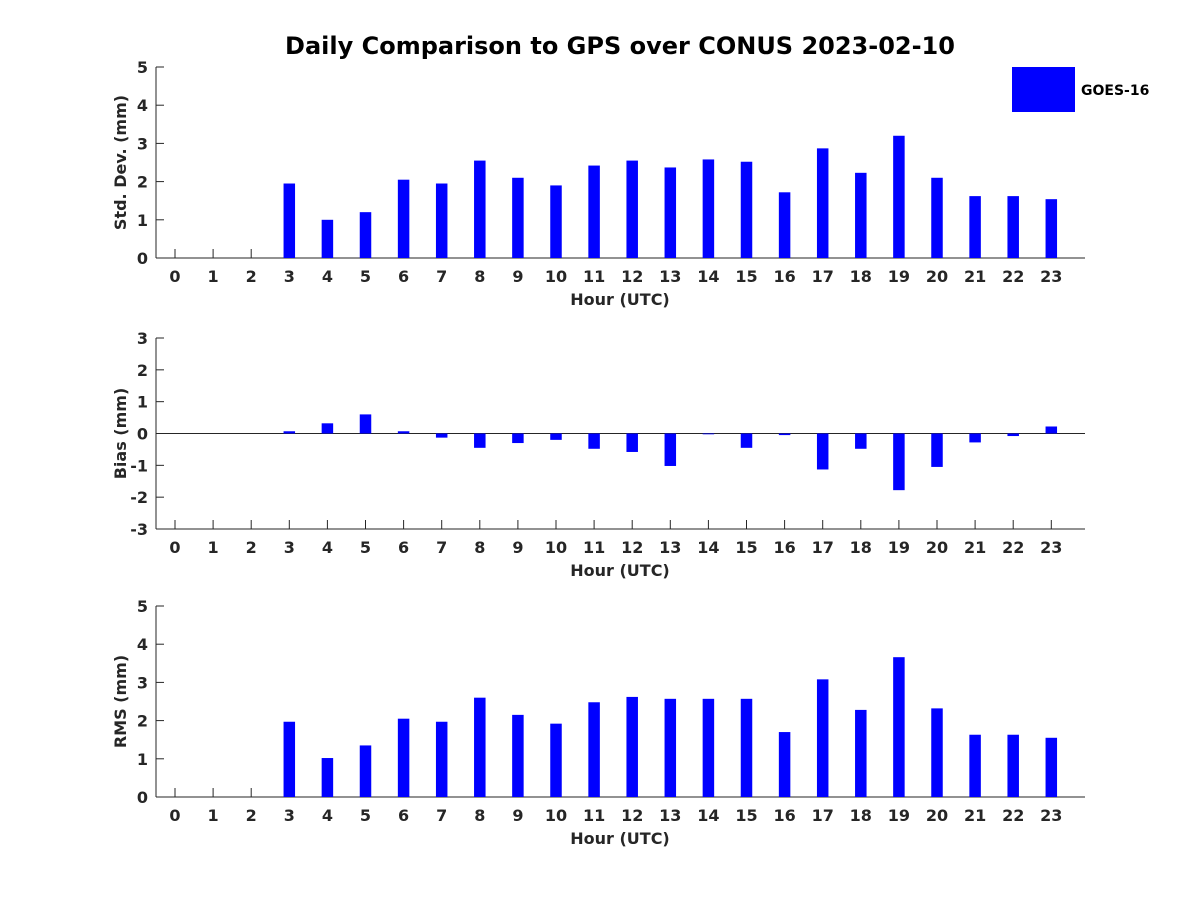 This screenshot has height=900, width=1200. What do you see at coordinates (139, 497) in the screenshot?
I see `y-tick-label: -2` at bounding box center [139, 497].